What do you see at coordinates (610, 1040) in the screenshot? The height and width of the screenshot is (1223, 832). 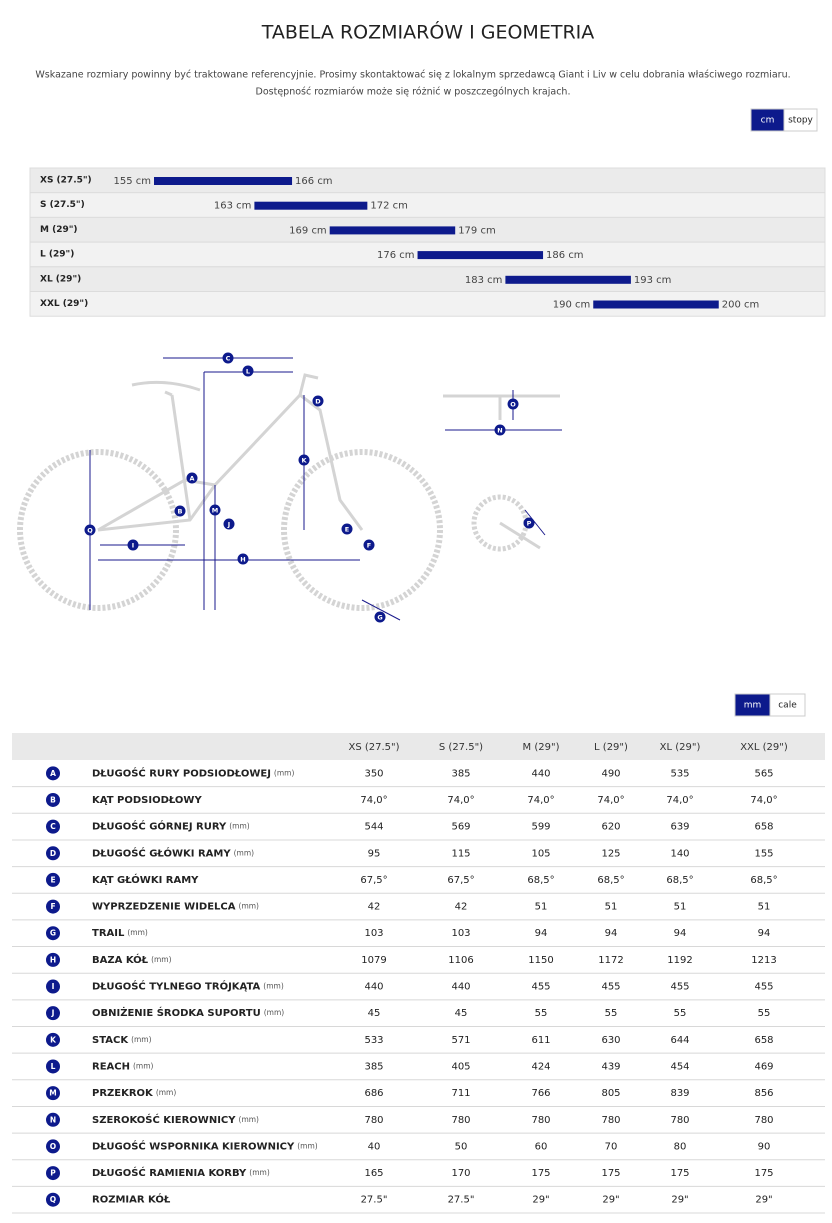 I see `cell-value: 630` at bounding box center [610, 1040].